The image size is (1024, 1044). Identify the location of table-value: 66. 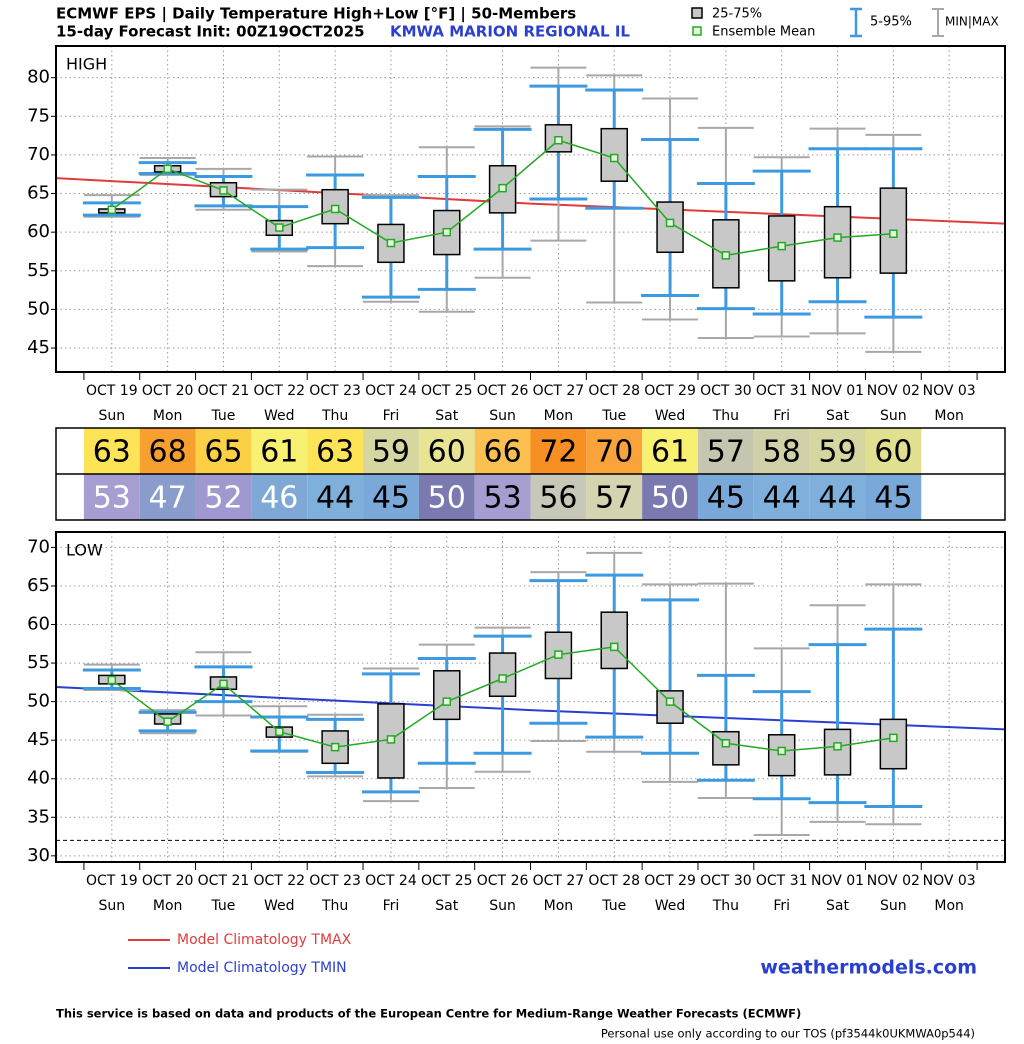
(502, 452).